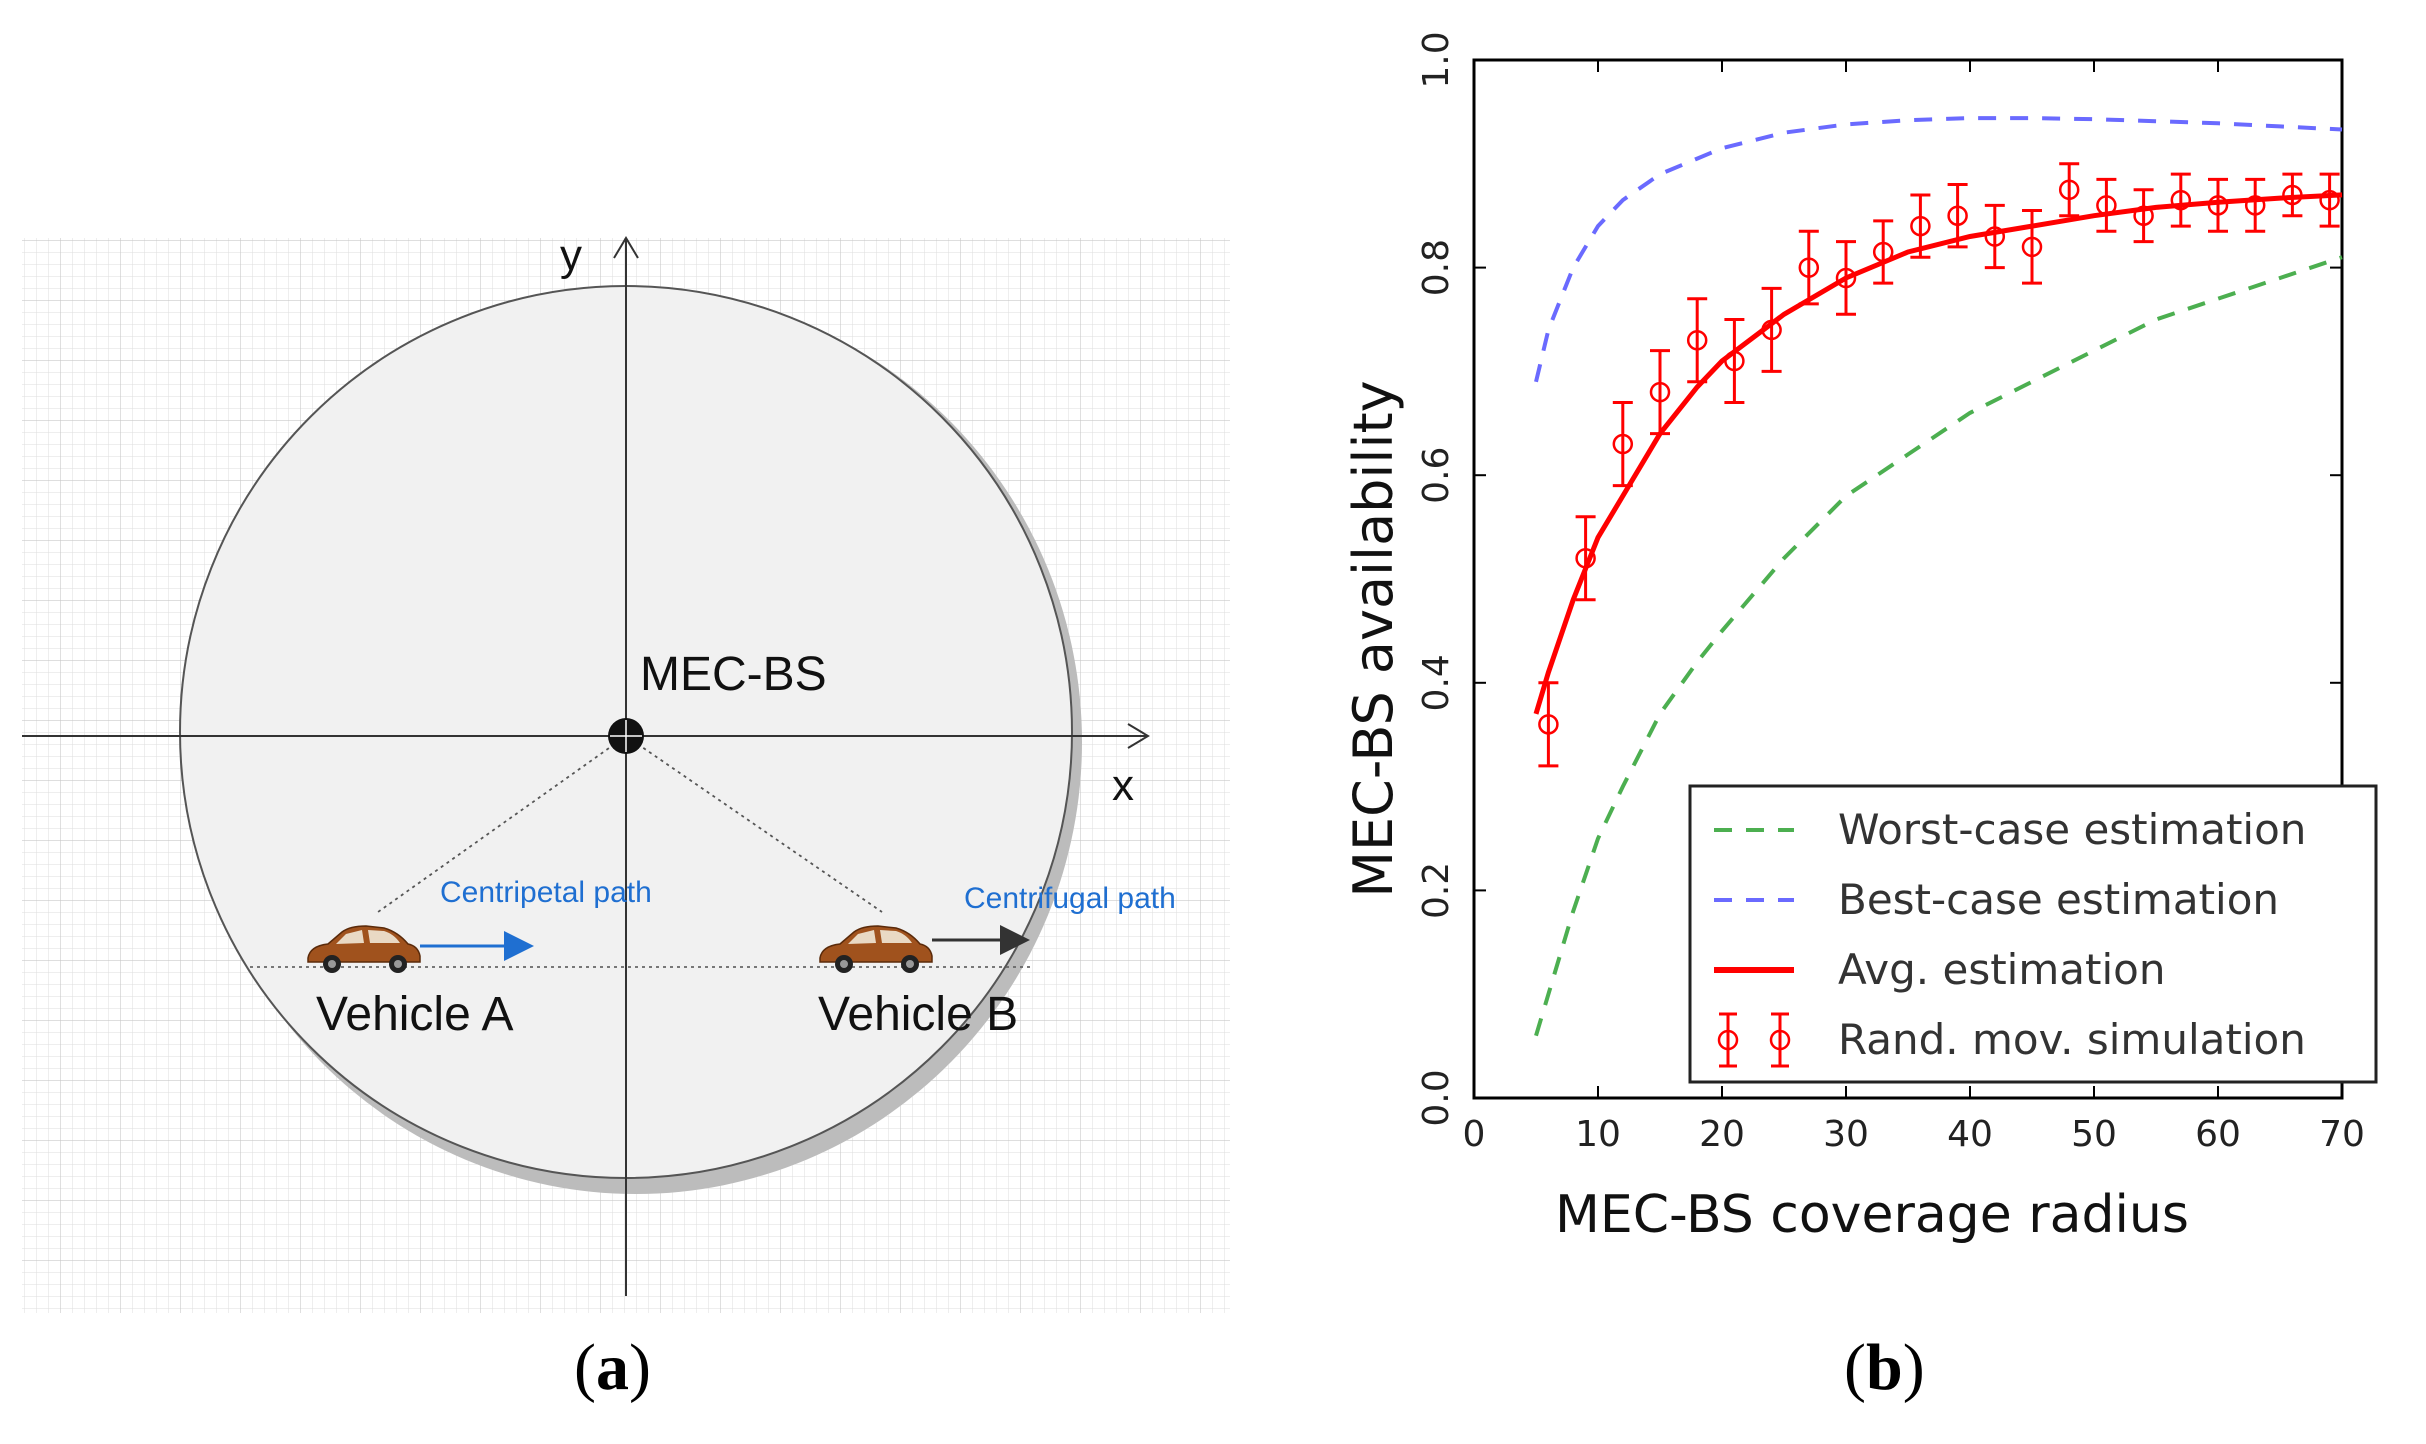 This screenshot has width=2426, height=1444. Describe the element at coordinates (1436, 1097) in the screenshot. I see `y-tick-label: 0.0` at that location.